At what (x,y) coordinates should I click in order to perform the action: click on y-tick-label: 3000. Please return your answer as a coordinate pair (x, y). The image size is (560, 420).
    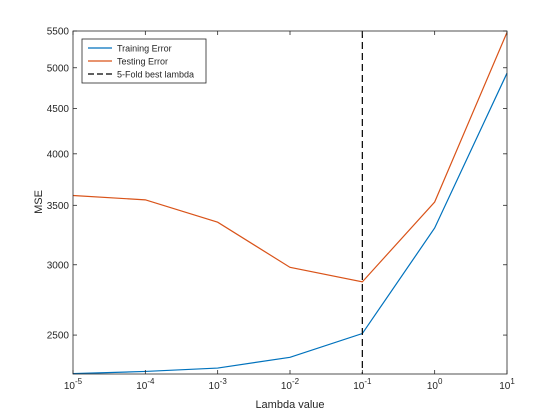
    Looking at the image, I should click on (58, 265).